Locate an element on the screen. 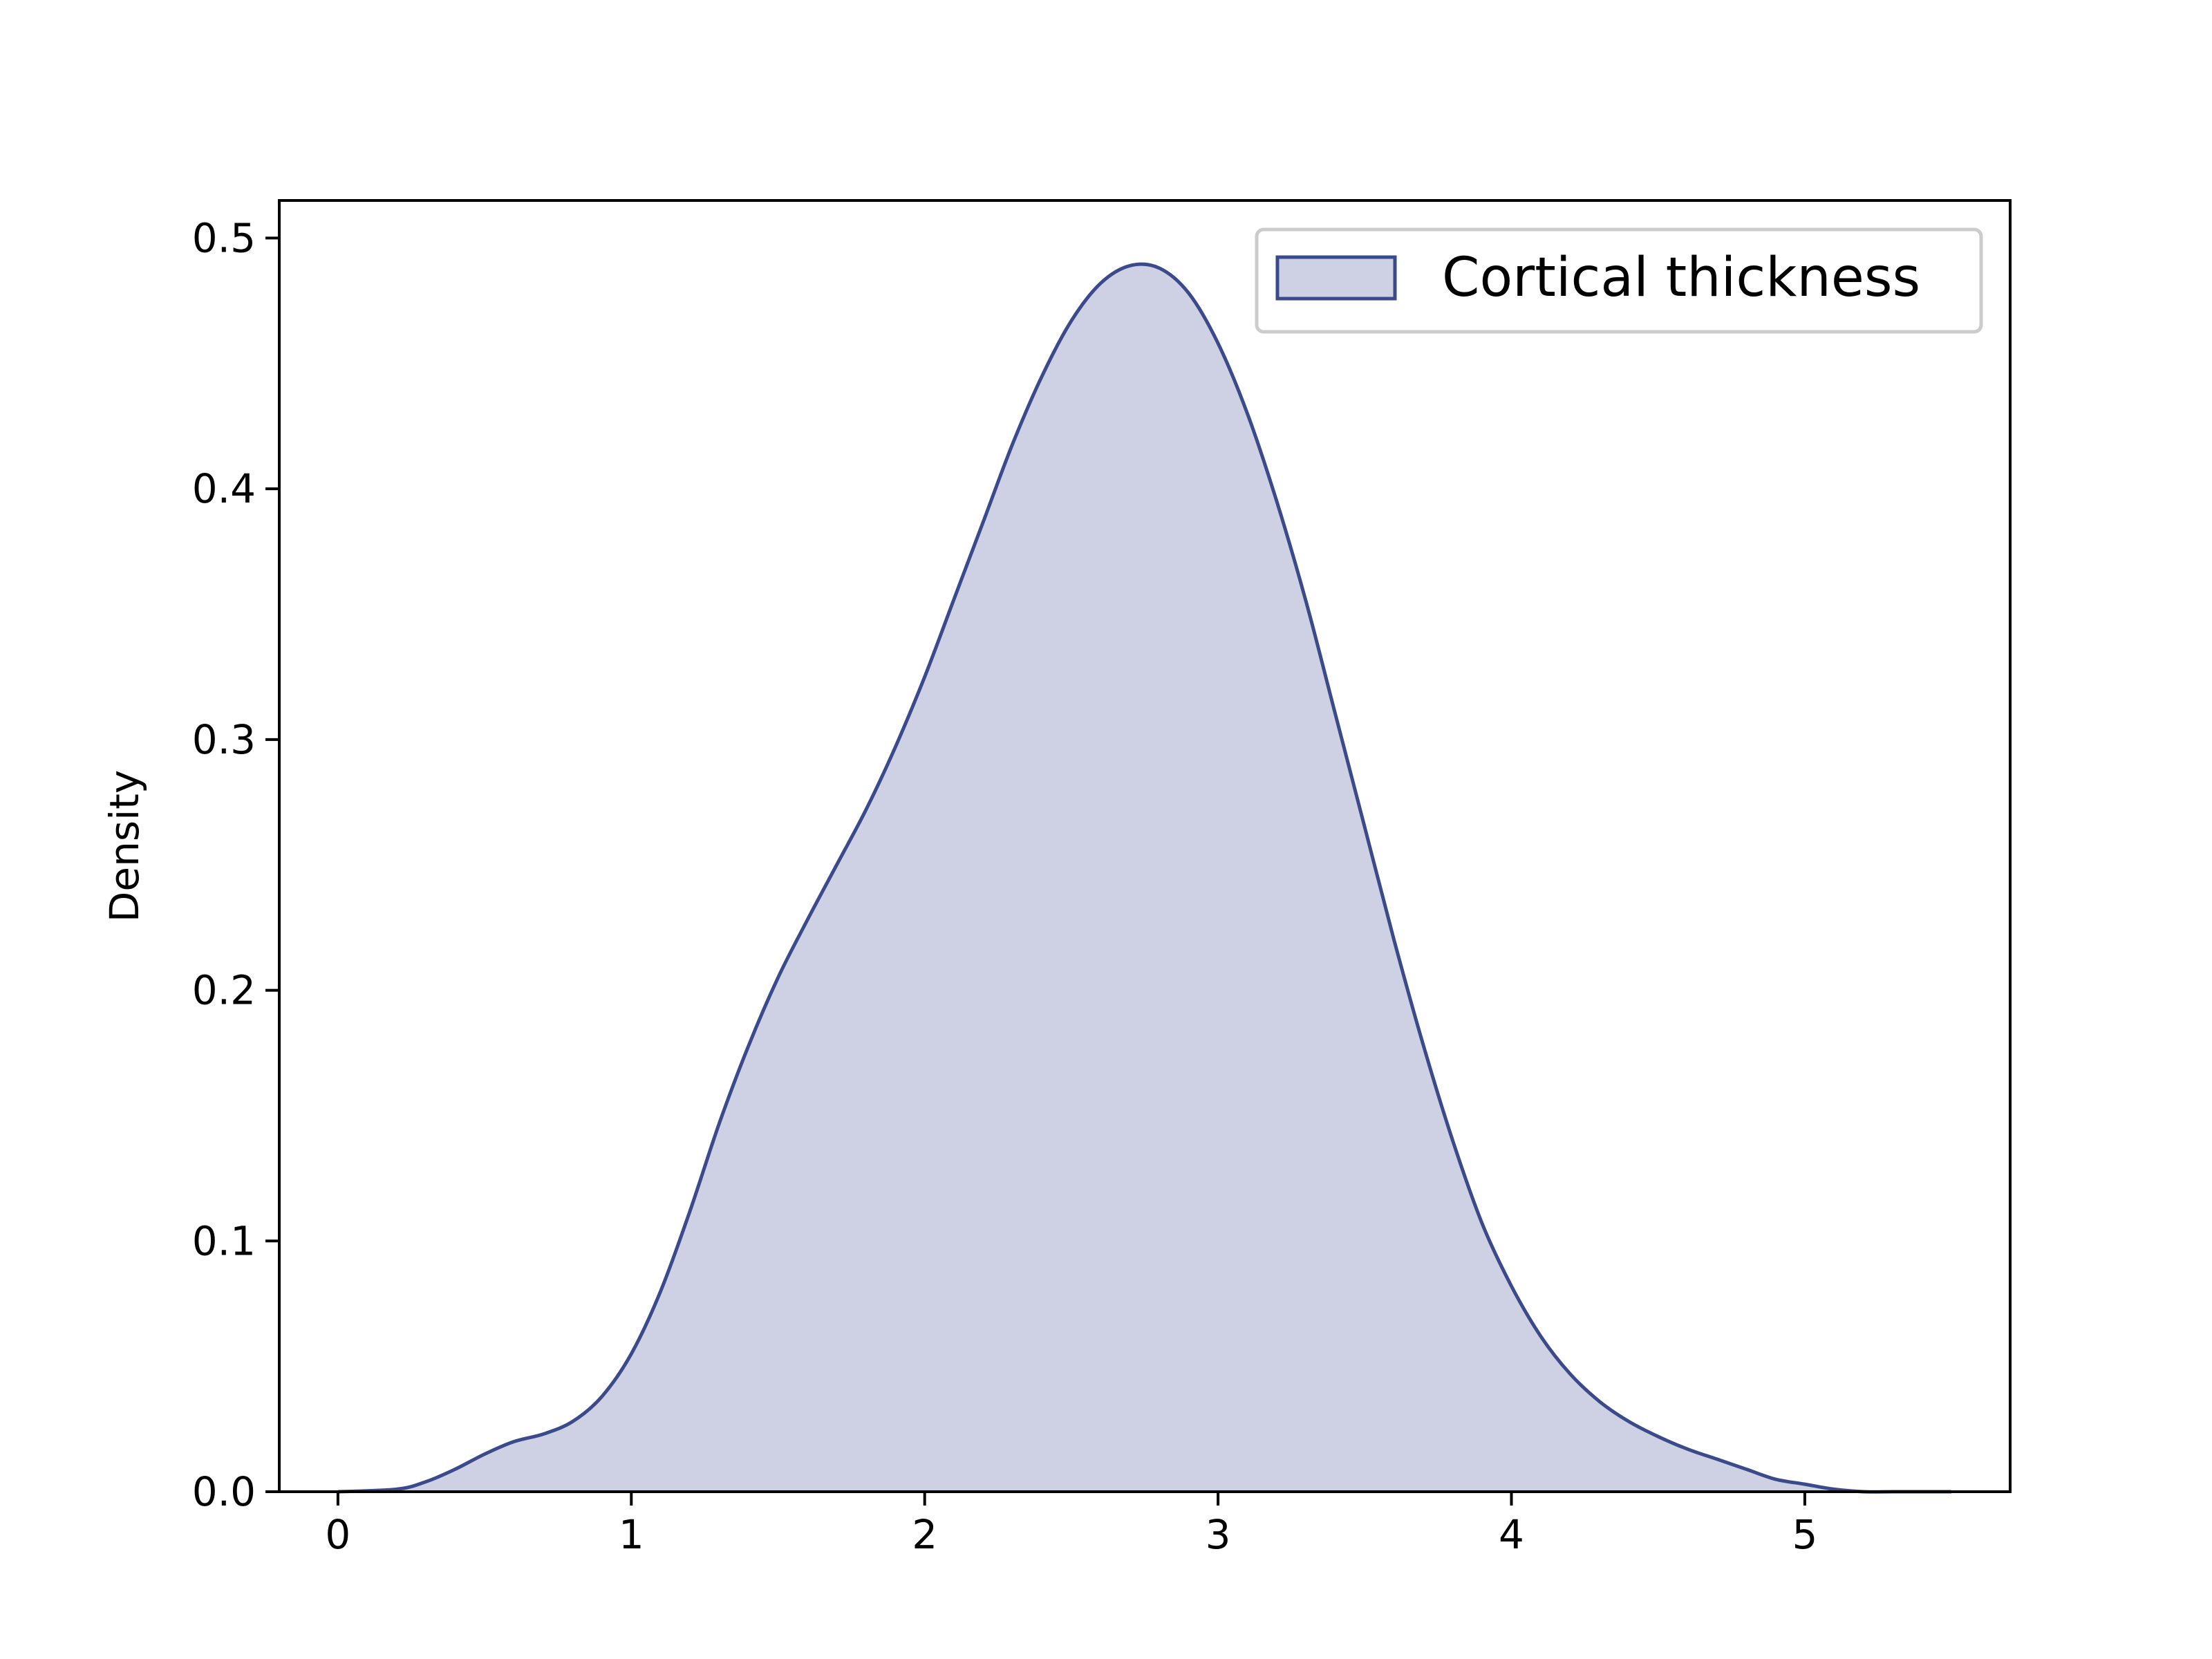  y-tick-label: 0.5 is located at coordinates (224, 238).